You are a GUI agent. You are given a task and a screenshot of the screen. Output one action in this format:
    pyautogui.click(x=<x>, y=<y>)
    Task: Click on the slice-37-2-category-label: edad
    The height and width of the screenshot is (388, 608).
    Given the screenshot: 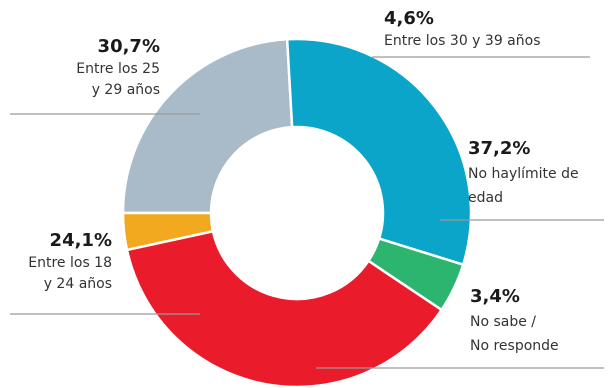 What is the action you would take?
    pyautogui.click(x=485, y=198)
    